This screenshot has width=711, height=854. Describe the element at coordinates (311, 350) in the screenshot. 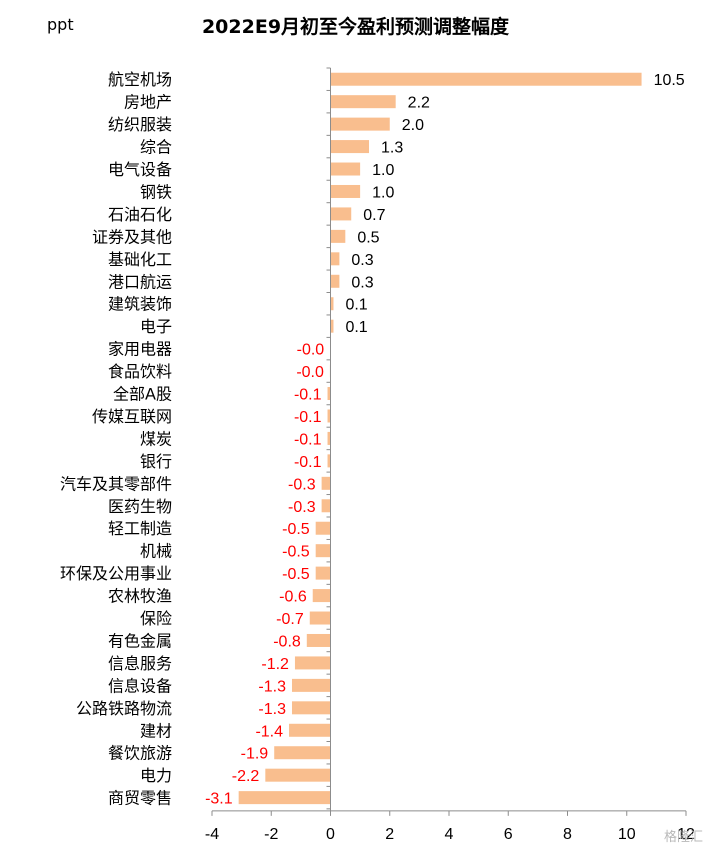

I see `data-label: -0.0` at that location.